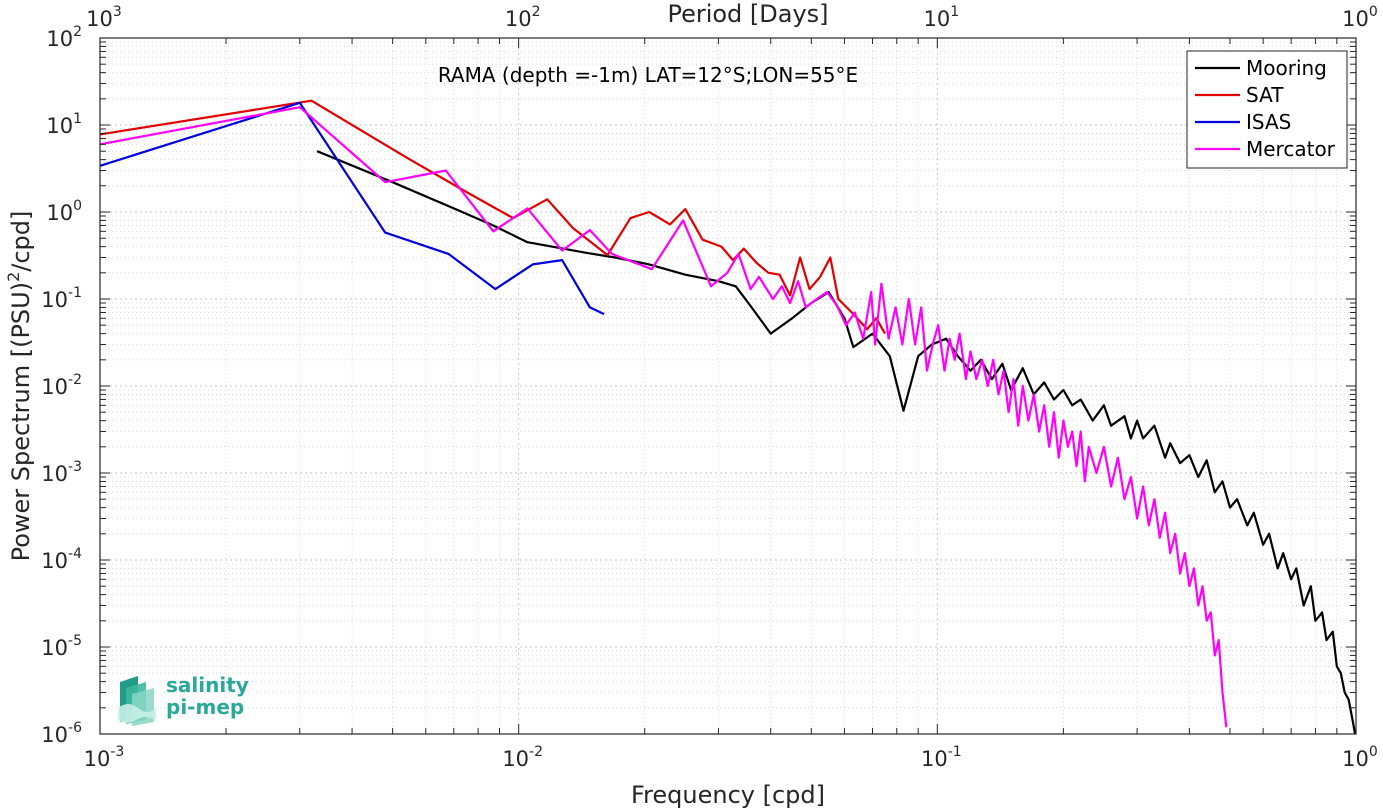 The height and width of the screenshot is (809, 1383). Describe the element at coordinates (64, 37) in the screenshot. I see `y-tick-label: 10²` at that location.